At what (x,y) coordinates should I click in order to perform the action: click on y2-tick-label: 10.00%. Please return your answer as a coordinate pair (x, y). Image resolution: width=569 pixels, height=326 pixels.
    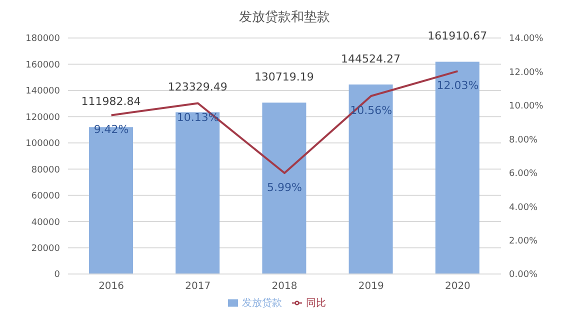
    Looking at the image, I should click on (526, 107).